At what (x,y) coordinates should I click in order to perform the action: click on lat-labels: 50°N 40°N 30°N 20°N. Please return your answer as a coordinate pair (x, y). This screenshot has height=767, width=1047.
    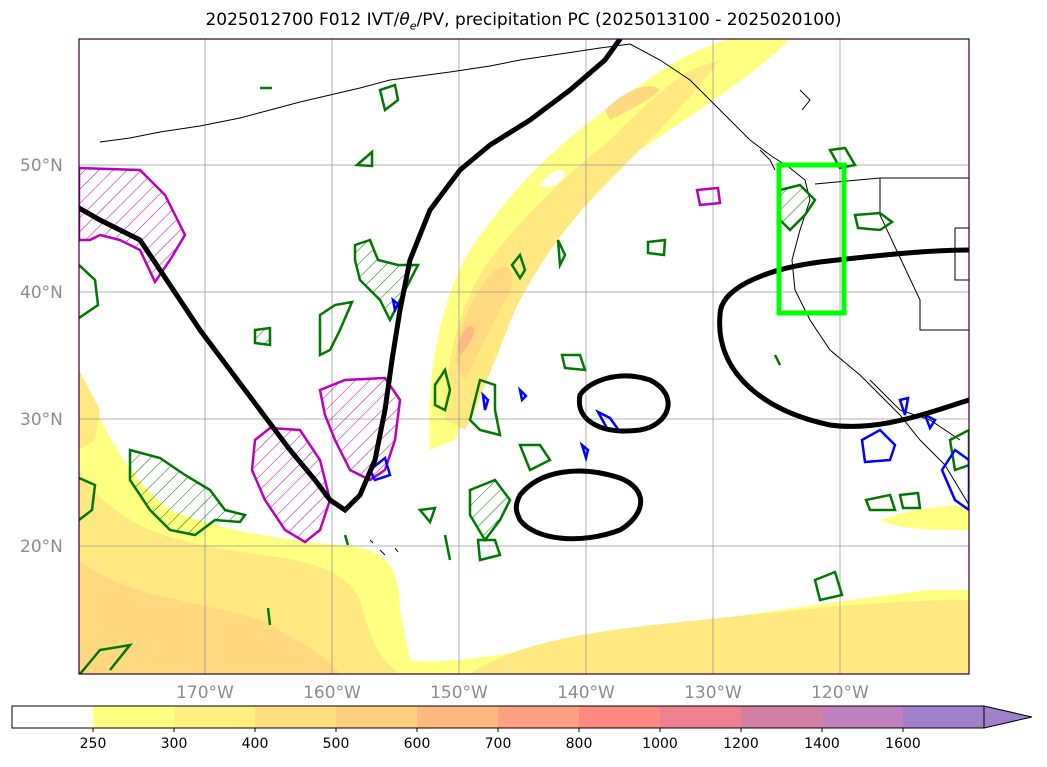
    Looking at the image, I should click on (41, 356).